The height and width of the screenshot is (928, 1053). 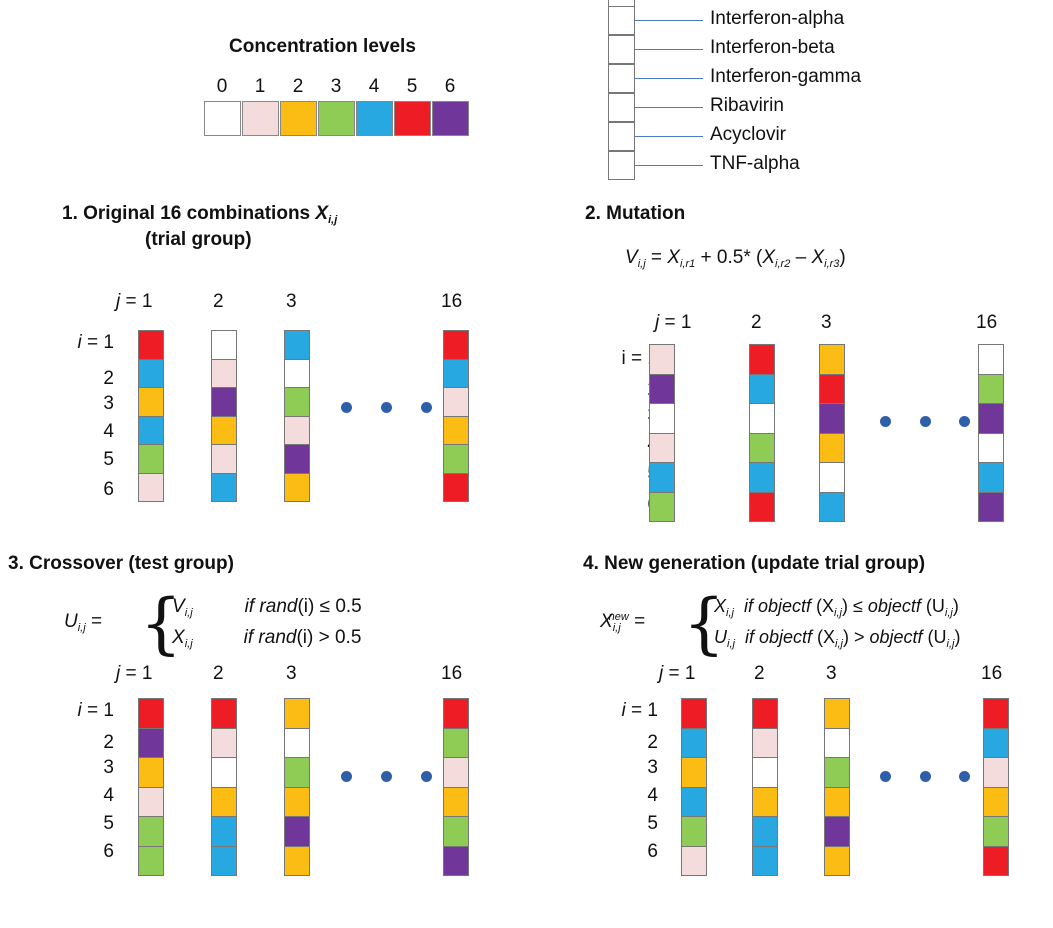 What do you see at coordinates (322, 46) in the screenshot?
I see `concentration-legend-title: Concentration levels` at bounding box center [322, 46].